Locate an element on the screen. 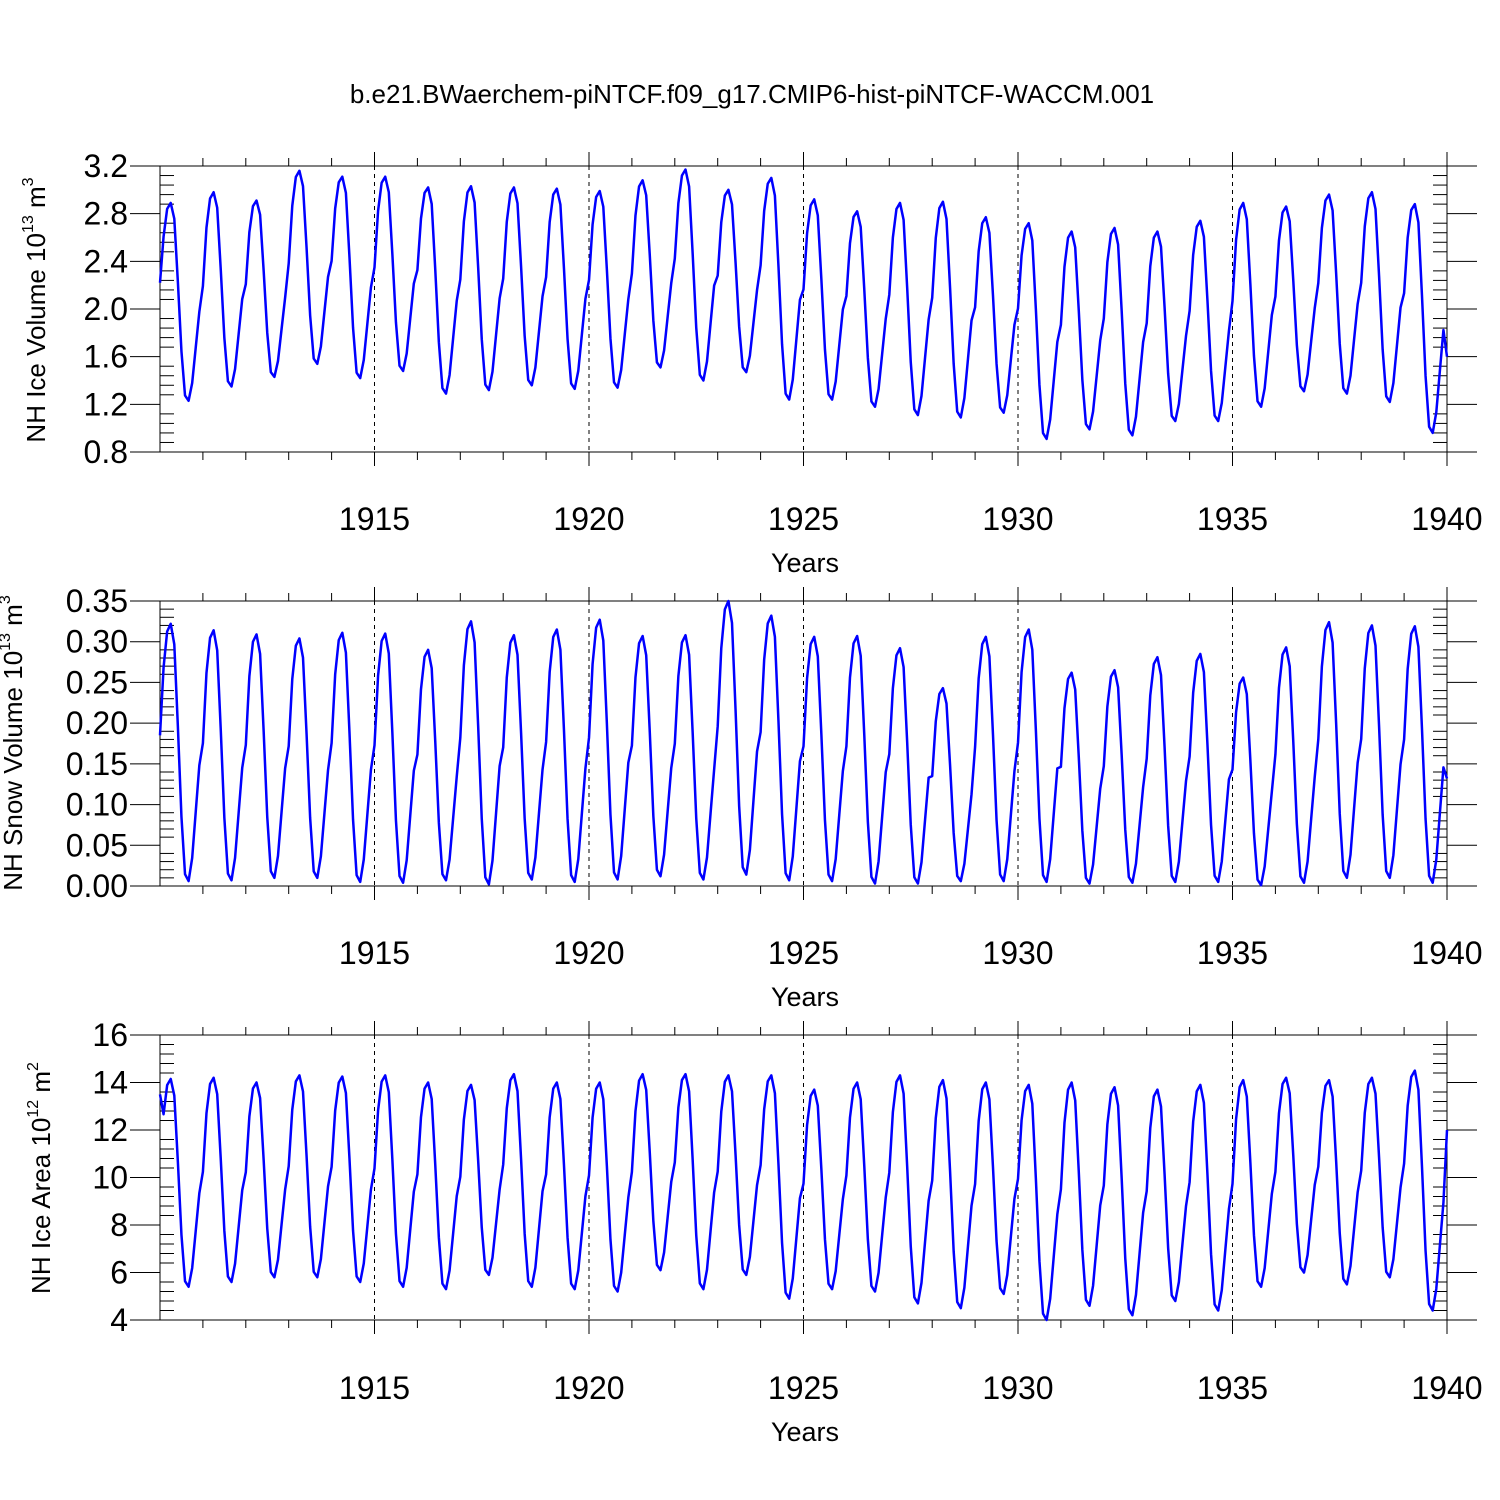  p2-ytick-label-6: 16 is located at coordinates (110, 1035).